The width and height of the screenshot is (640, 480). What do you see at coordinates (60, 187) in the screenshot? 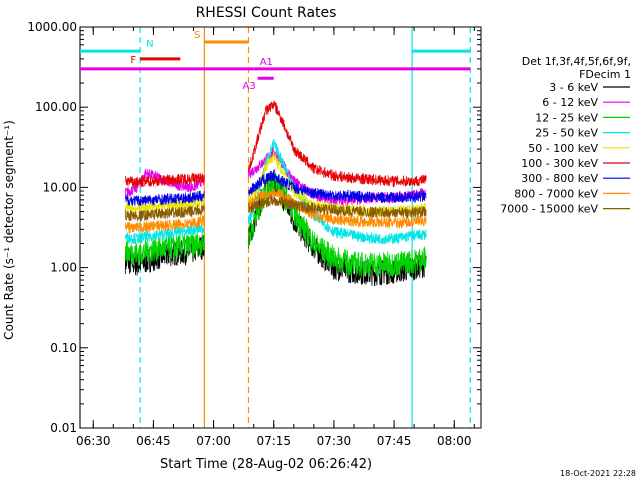
I see `y-tick-label-3: 10.00` at bounding box center [60, 187].